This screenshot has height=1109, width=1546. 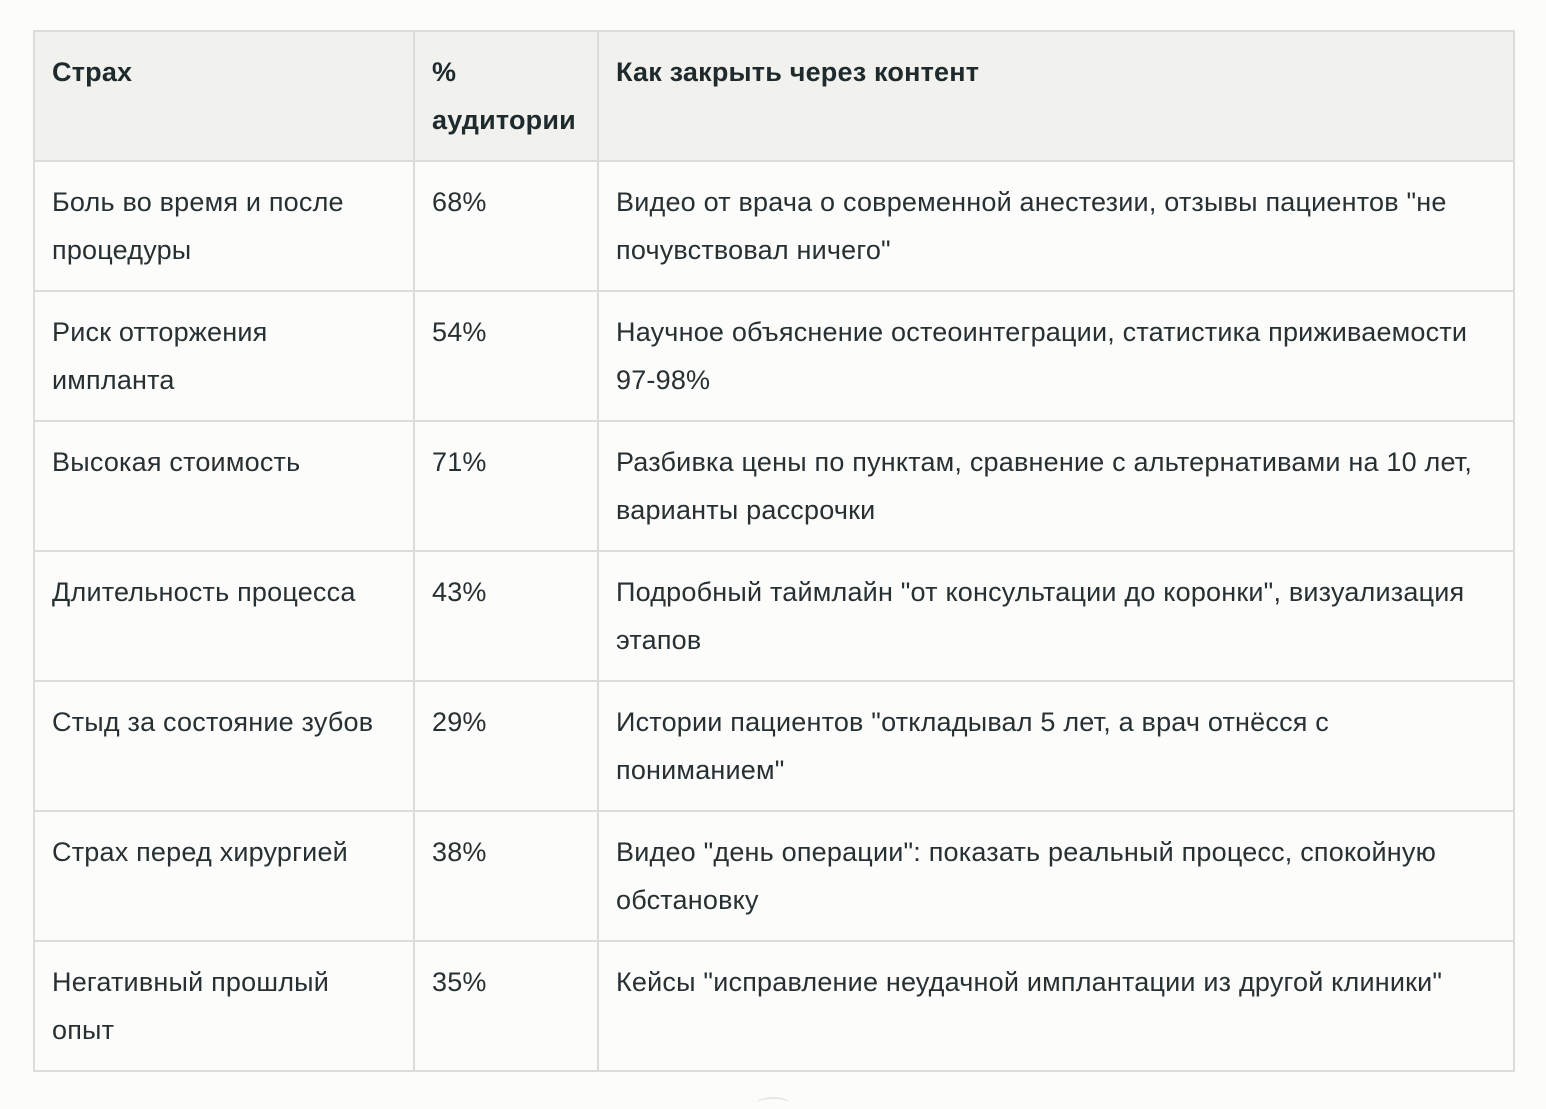 What do you see at coordinates (506, 356) in the screenshot?
I see `cell-percent: 54%` at bounding box center [506, 356].